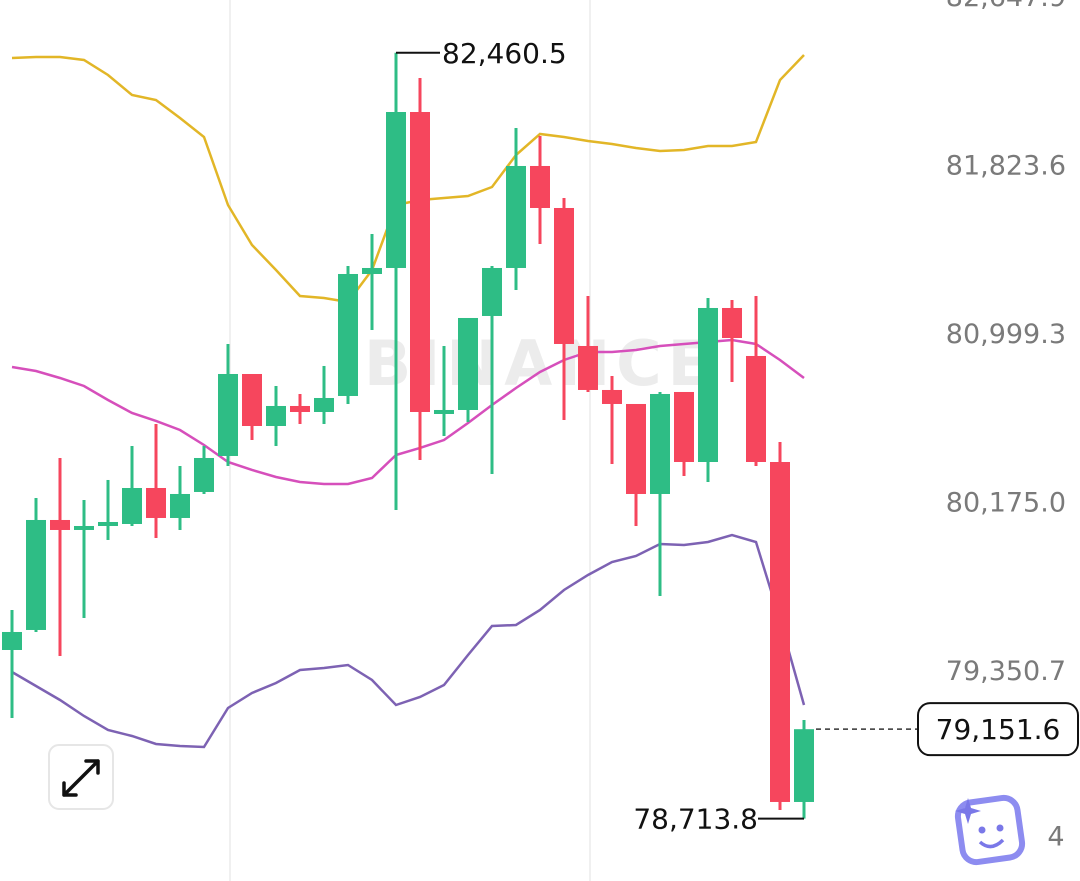 The width and height of the screenshot is (1080, 881). Describe the element at coordinates (1006, 6) in the screenshot. I see `y-tick-label: 82,647.9` at that location.